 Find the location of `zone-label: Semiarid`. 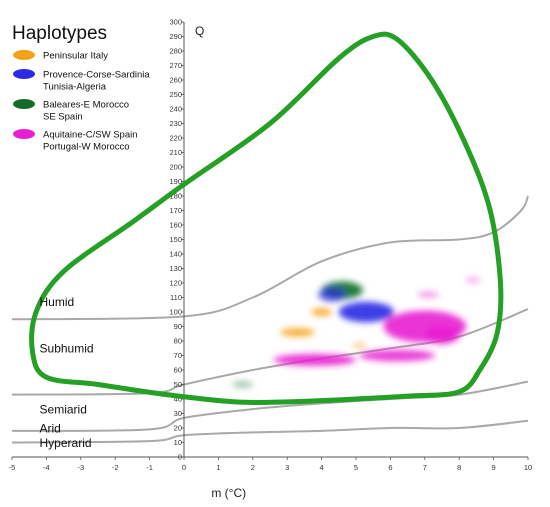

zone-label: Semiarid is located at coordinates (63, 410).